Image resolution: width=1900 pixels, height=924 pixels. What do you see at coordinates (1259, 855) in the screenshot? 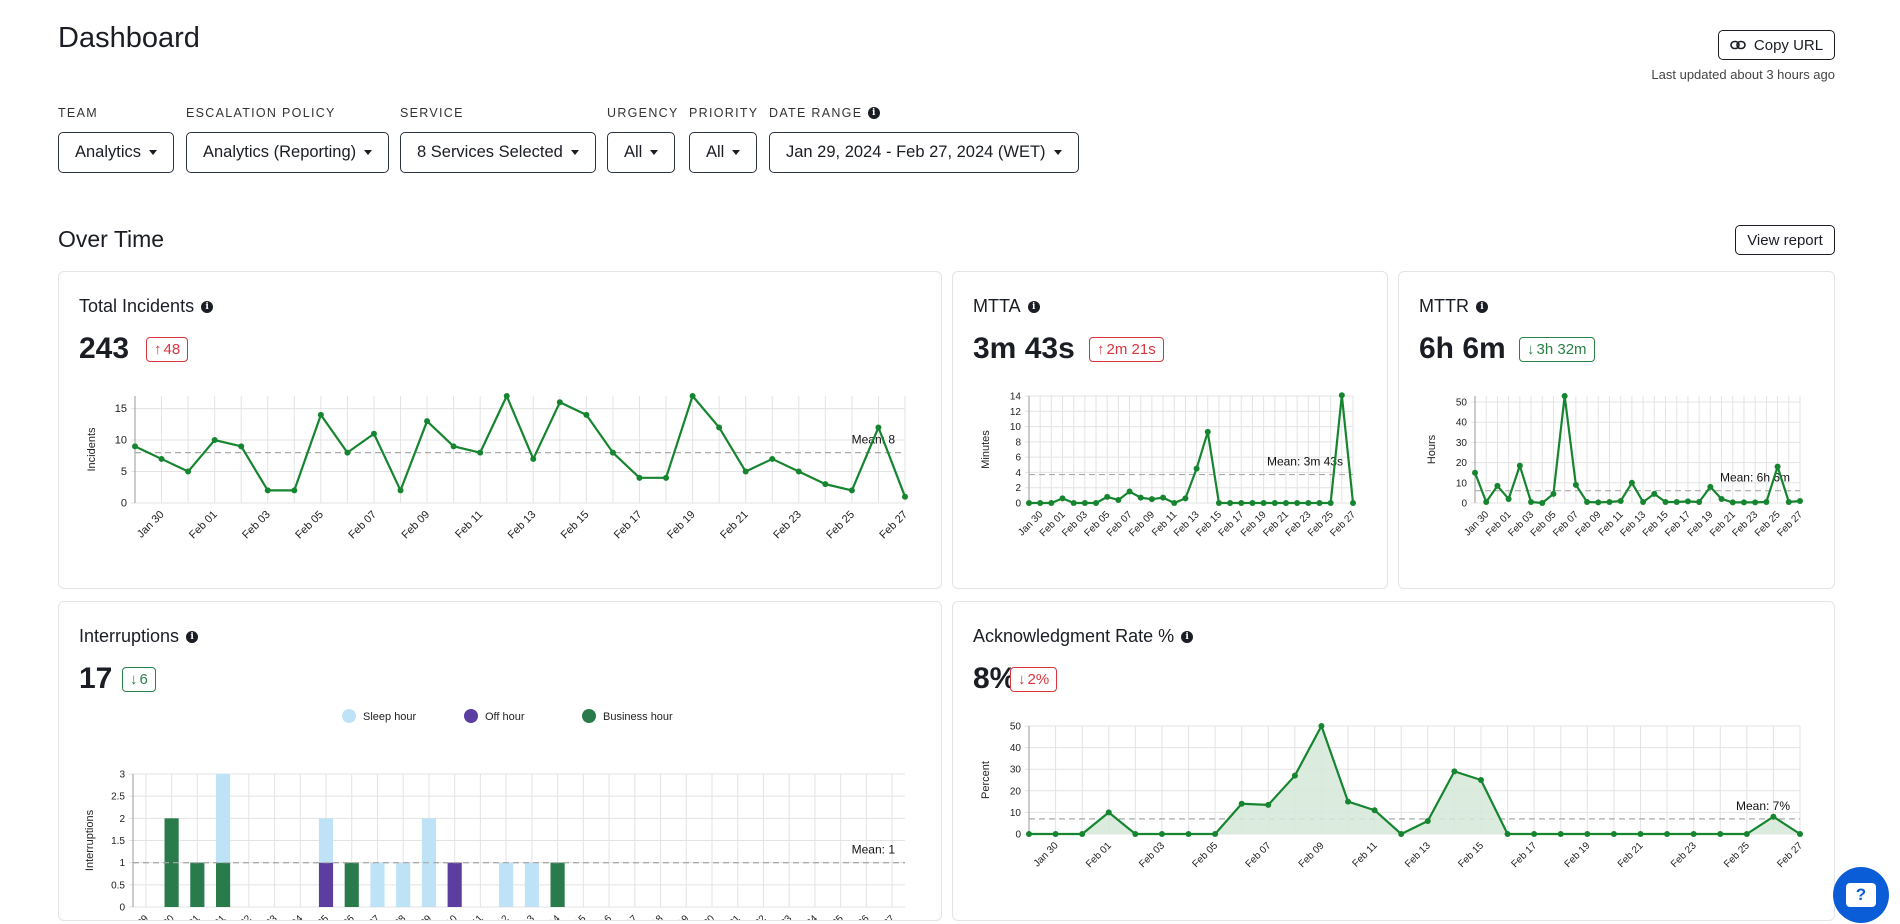
I see `x-tick-label: Feb 07` at bounding box center [1259, 855].